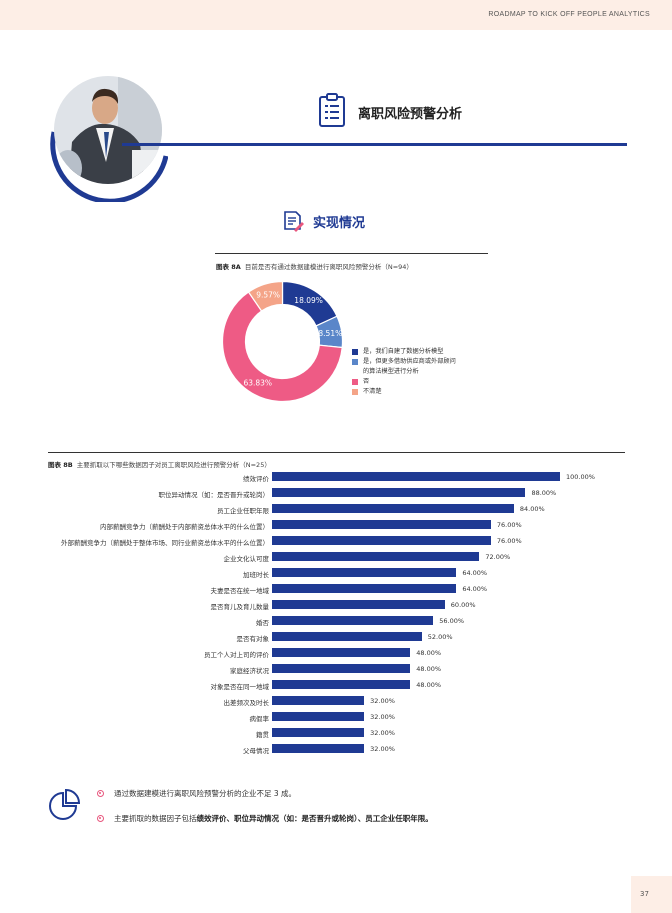  What do you see at coordinates (374, 144) in the screenshot?
I see `title-underline` at bounding box center [374, 144].